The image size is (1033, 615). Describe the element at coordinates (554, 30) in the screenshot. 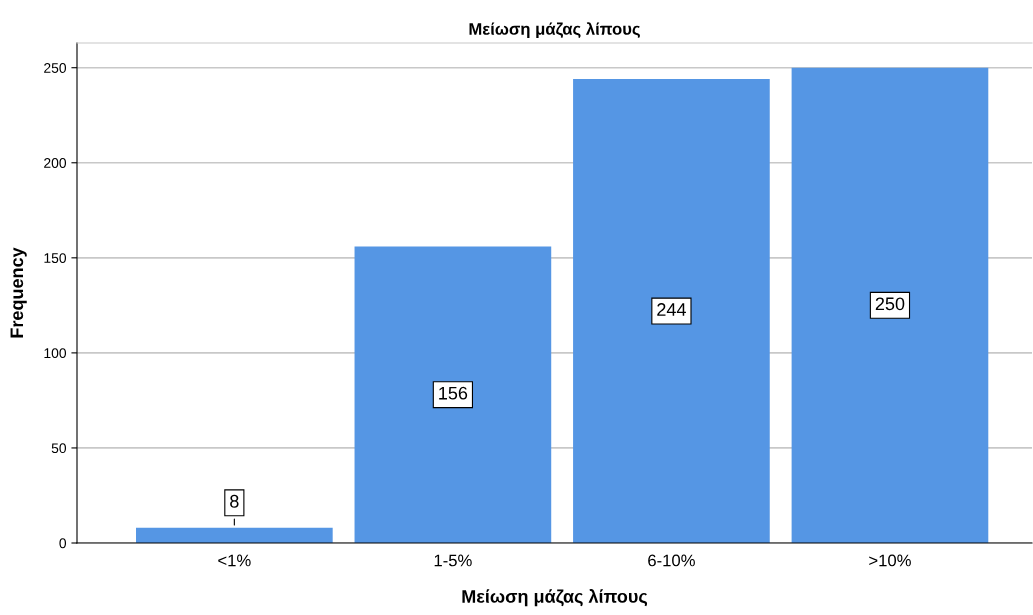

I see `chart-title: Μείωση μάζας λίπους` at that location.